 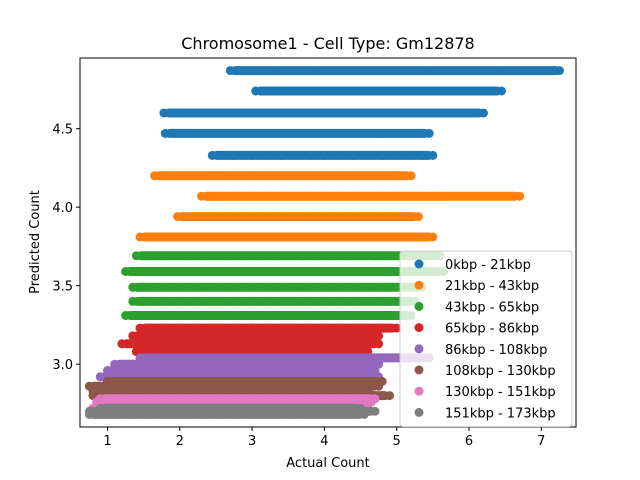 I want to click on series-2-points, so click(x=285, y=285).